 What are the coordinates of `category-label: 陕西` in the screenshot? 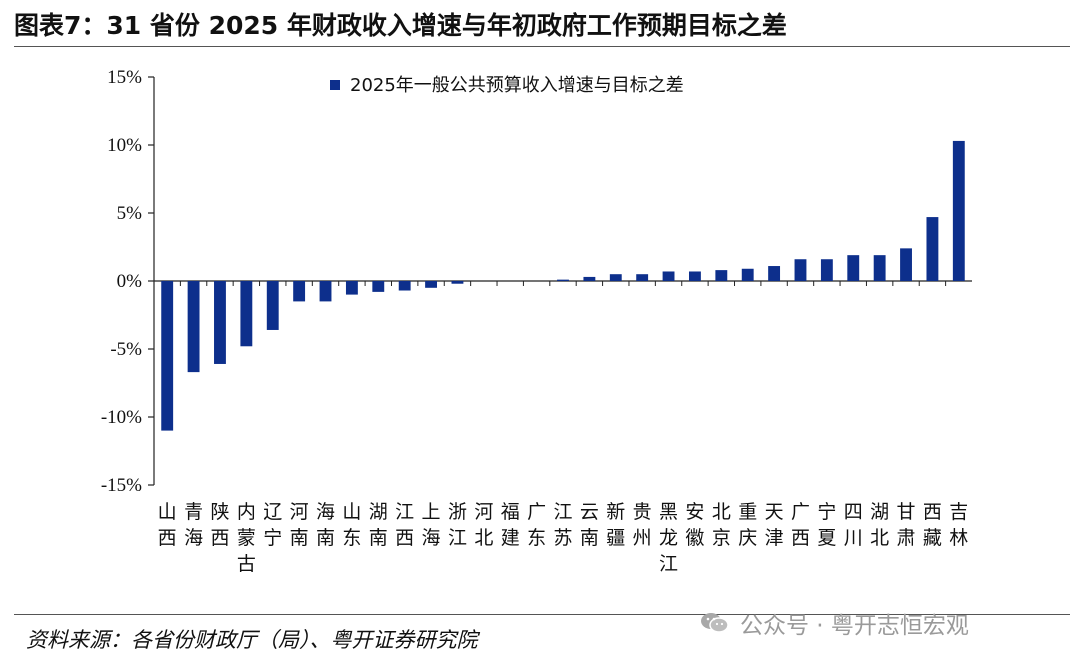 It's located at (219, 525).